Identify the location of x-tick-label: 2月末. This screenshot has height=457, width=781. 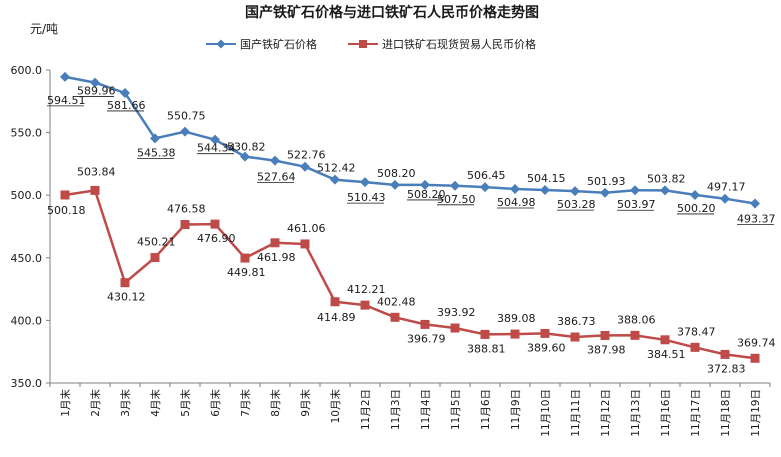
(95, 403).